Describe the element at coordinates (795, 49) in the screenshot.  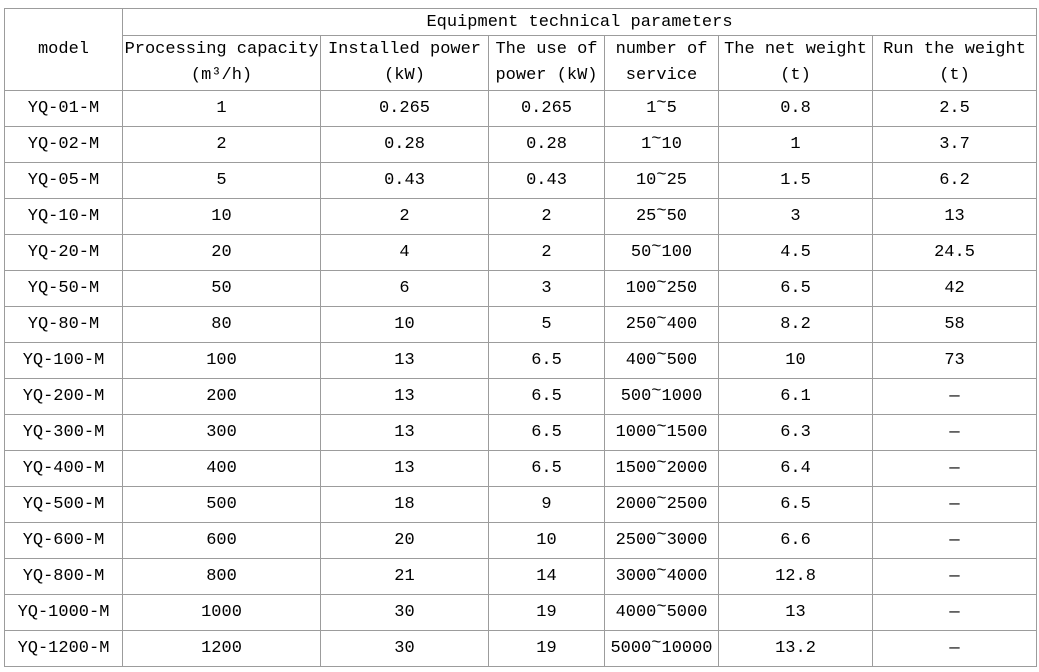
I see `header-line: The net weight` at that location.